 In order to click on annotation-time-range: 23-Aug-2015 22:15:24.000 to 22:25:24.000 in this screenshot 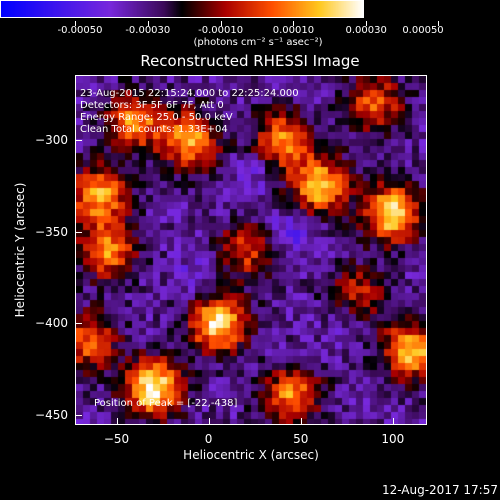, I will do `click(189, 93)`.